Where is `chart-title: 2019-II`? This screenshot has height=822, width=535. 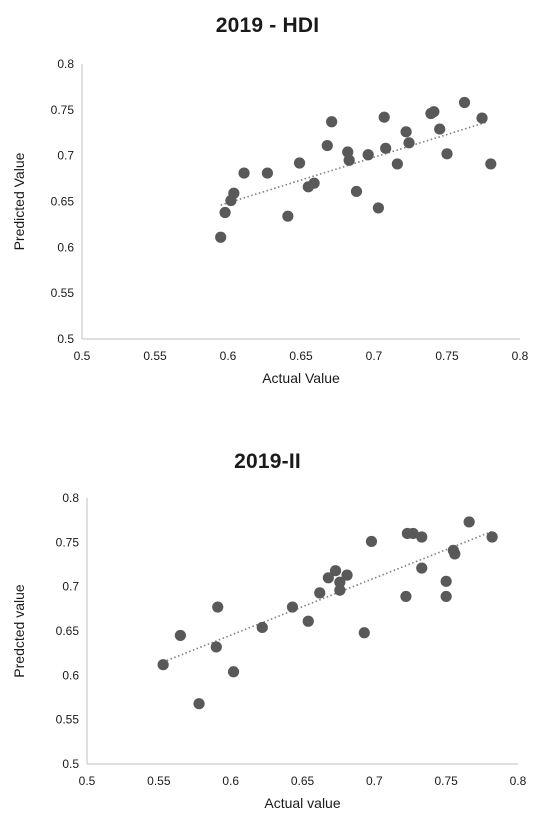
chart-title: 2019-II is located at coordinates (267, 461).